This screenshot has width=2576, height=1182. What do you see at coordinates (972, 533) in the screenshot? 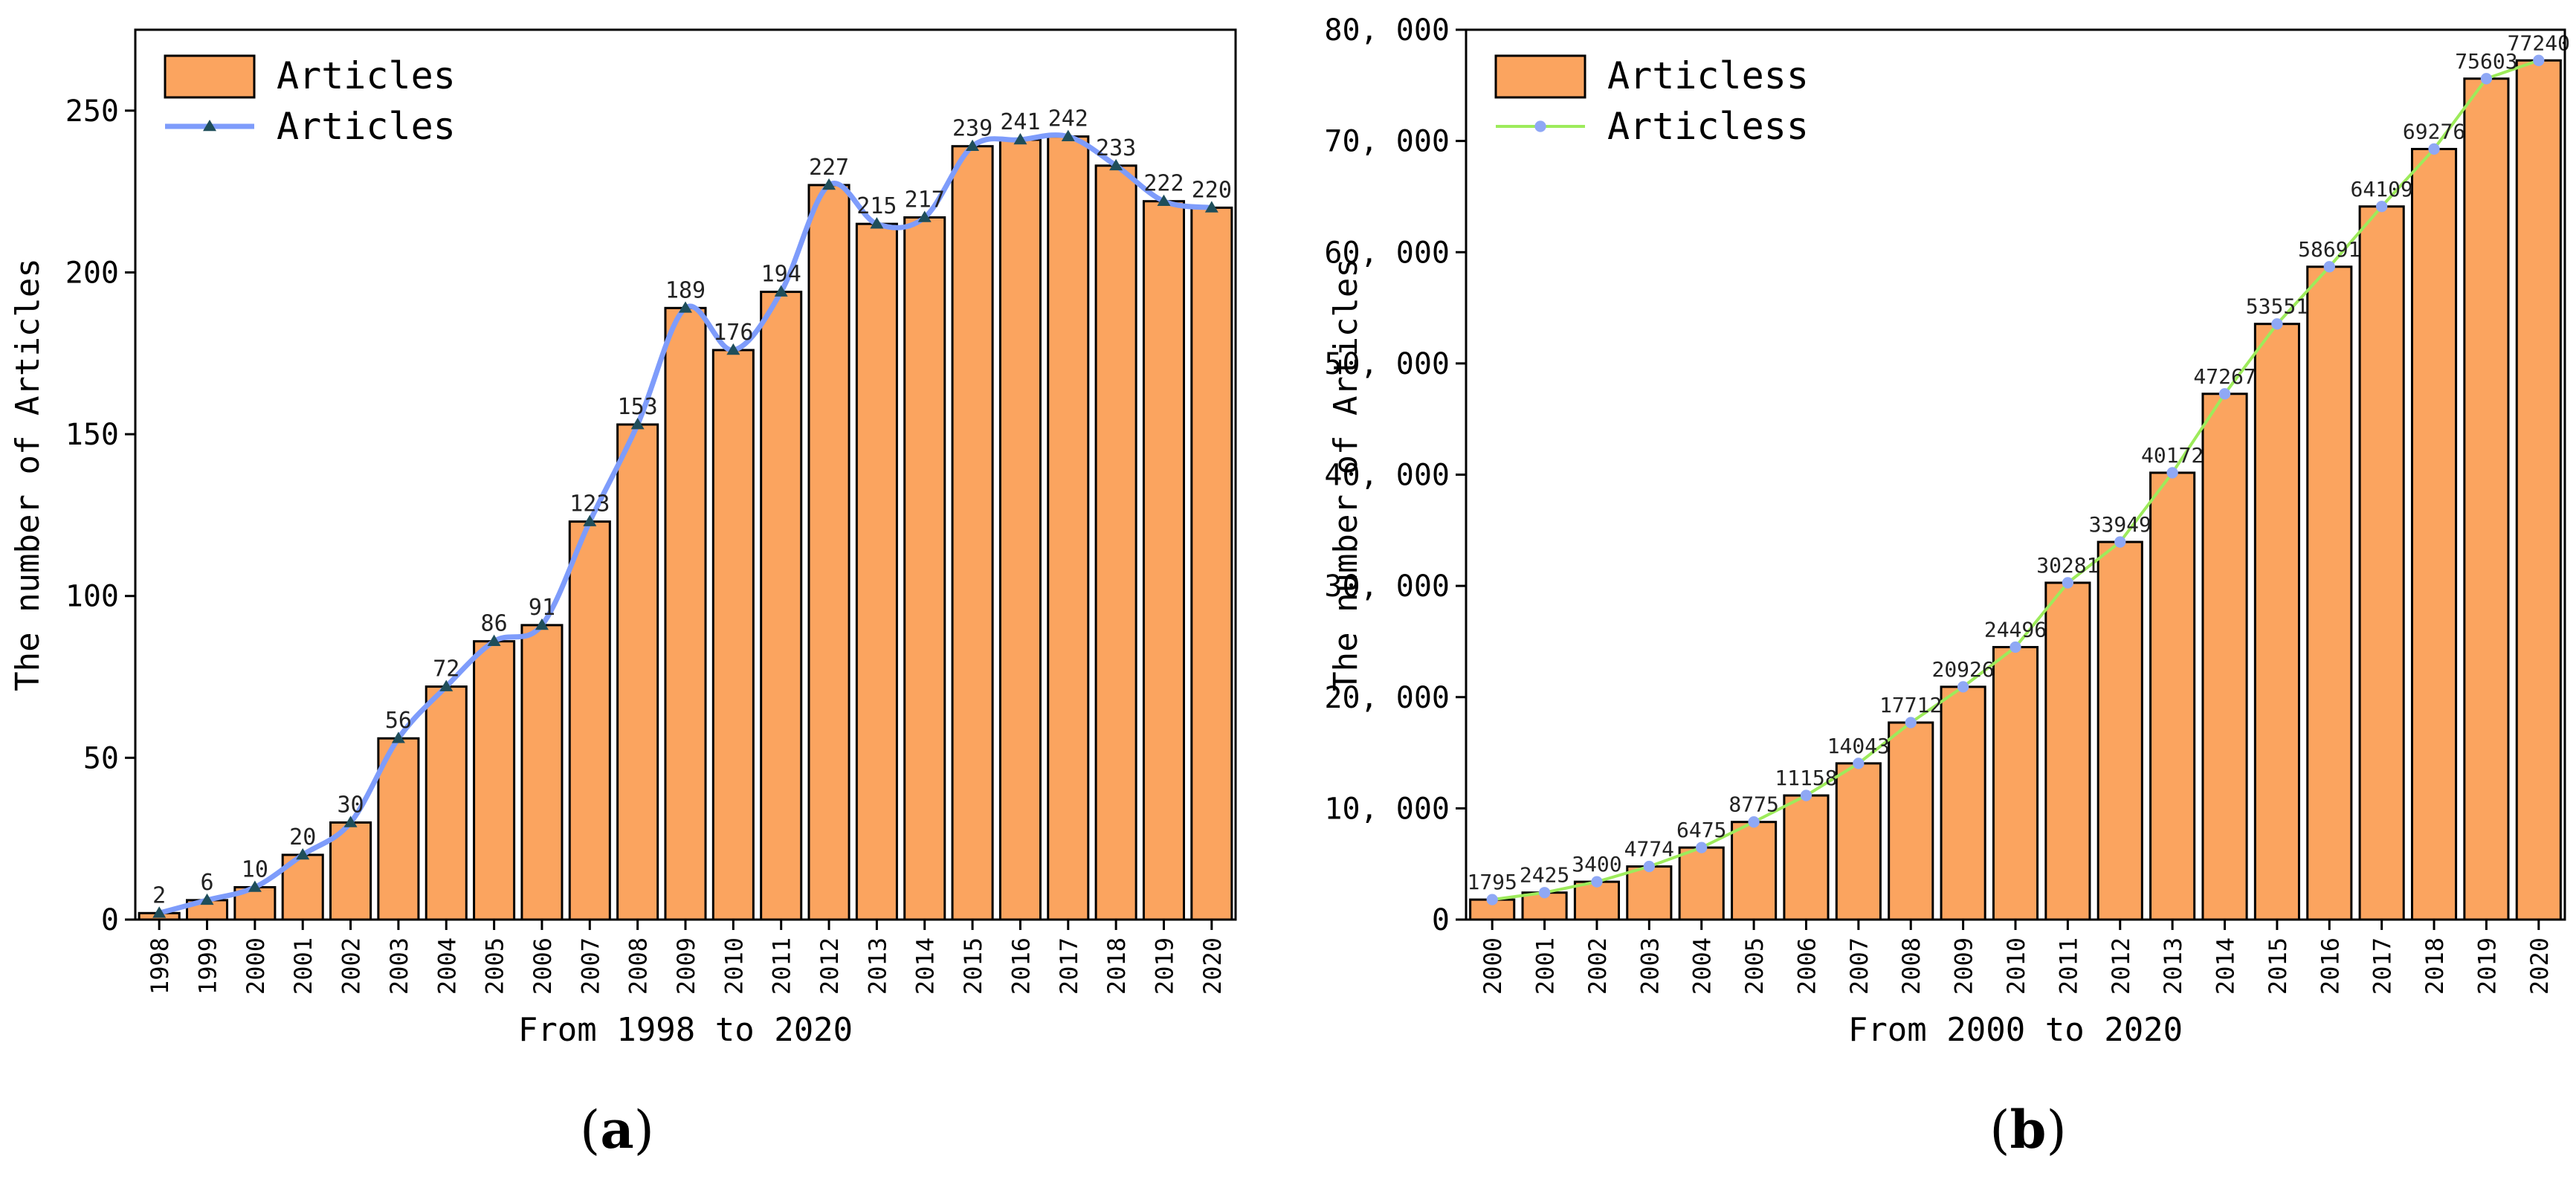
I see `chart-a-bar-2015` at bounding box center [972, 533].